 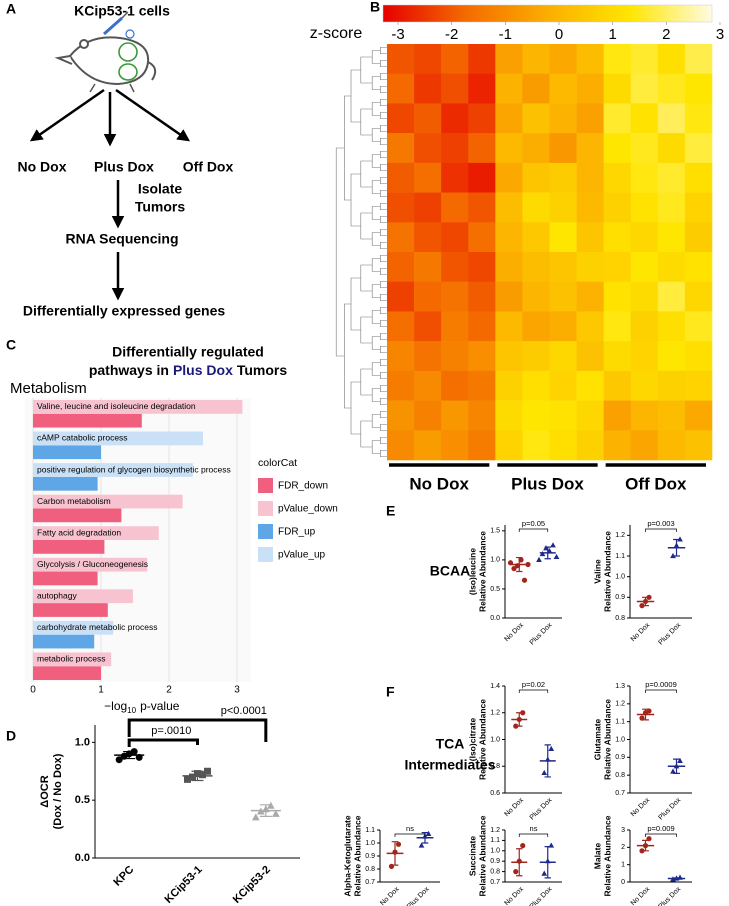 I want to click on y-tick-label: 1.3, so click(x=620, y=686).